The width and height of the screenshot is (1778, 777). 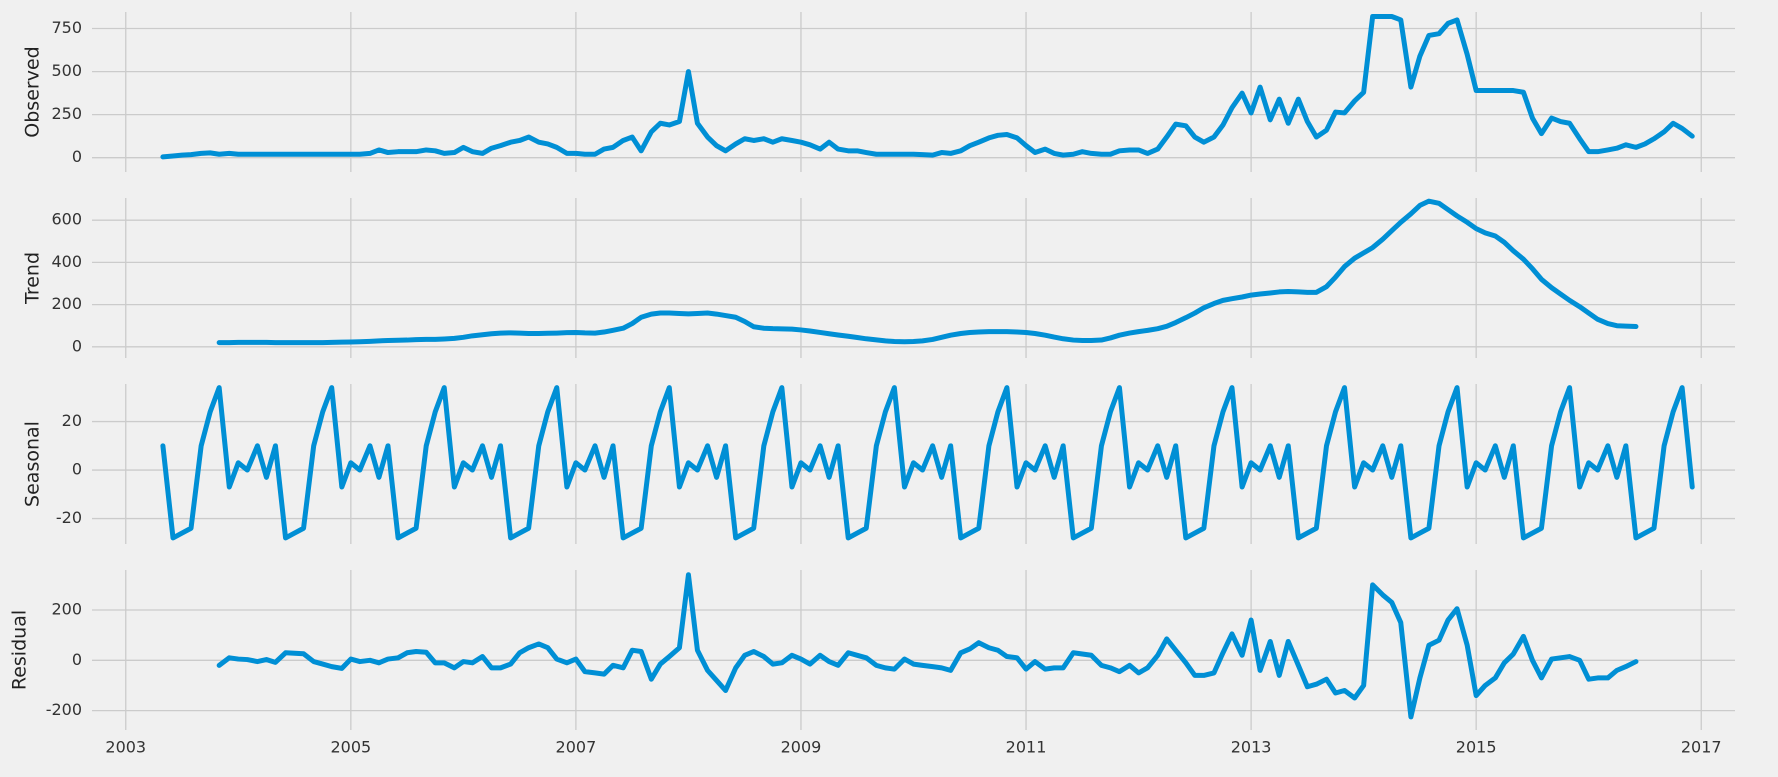 I want to click on x-tick-label: 2005, so click(x=350, y=747).